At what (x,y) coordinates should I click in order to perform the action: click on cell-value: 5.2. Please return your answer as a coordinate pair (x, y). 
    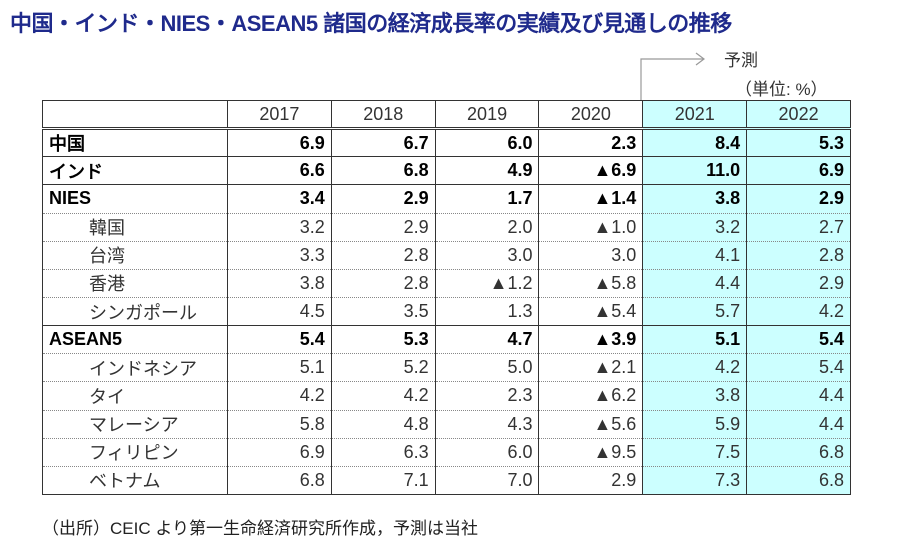
    Looking at the image, I should click on (383, 368).